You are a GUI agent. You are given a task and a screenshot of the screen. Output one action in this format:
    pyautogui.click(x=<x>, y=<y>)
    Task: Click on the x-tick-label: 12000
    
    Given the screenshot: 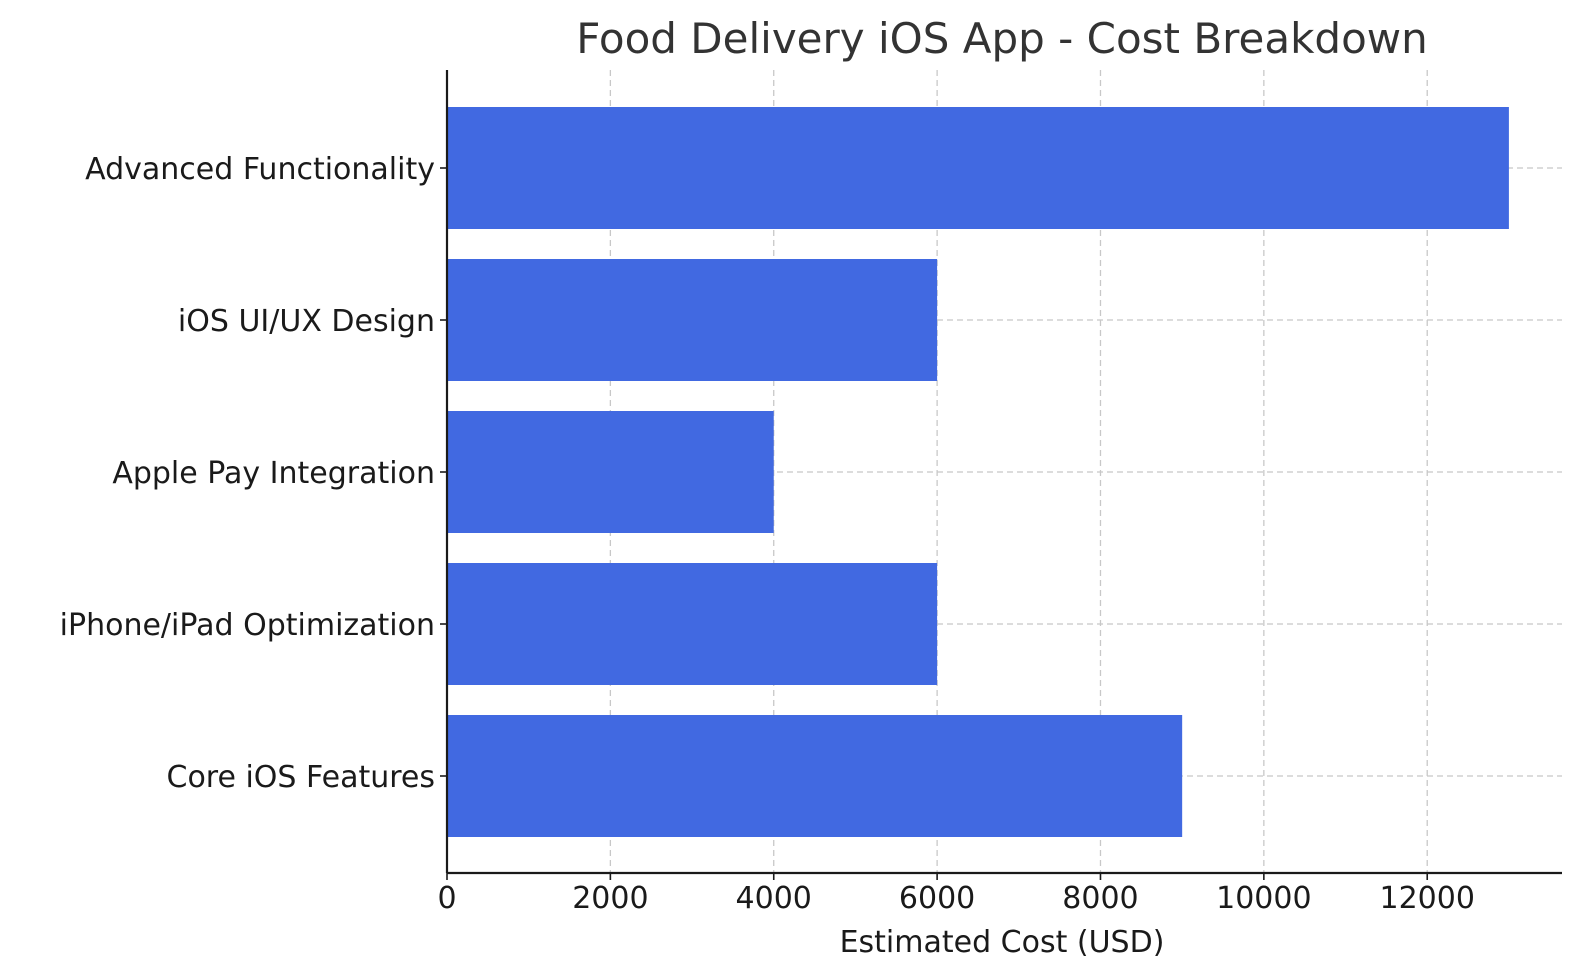 What is the action you would take?
    pyautogui.click(x=1427, y=898)
    